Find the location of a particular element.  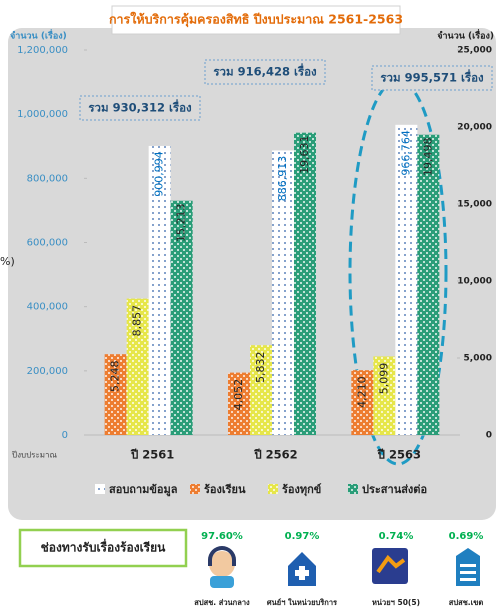

channels-box is located at coordinates (103, 548).